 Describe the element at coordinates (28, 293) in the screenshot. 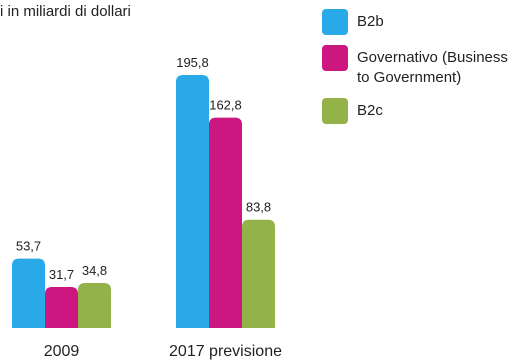

I see `bar-b2b-2009` at that location.